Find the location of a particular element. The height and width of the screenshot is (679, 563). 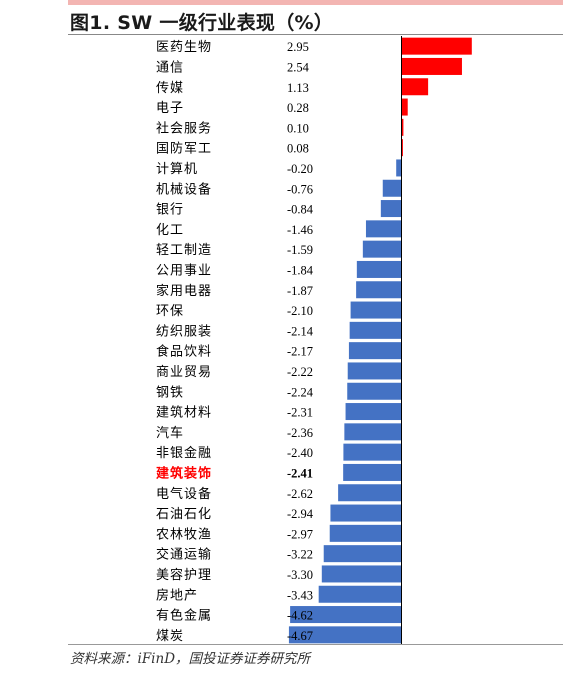

value-label: 0.10 is located at coordinates (298, 128).